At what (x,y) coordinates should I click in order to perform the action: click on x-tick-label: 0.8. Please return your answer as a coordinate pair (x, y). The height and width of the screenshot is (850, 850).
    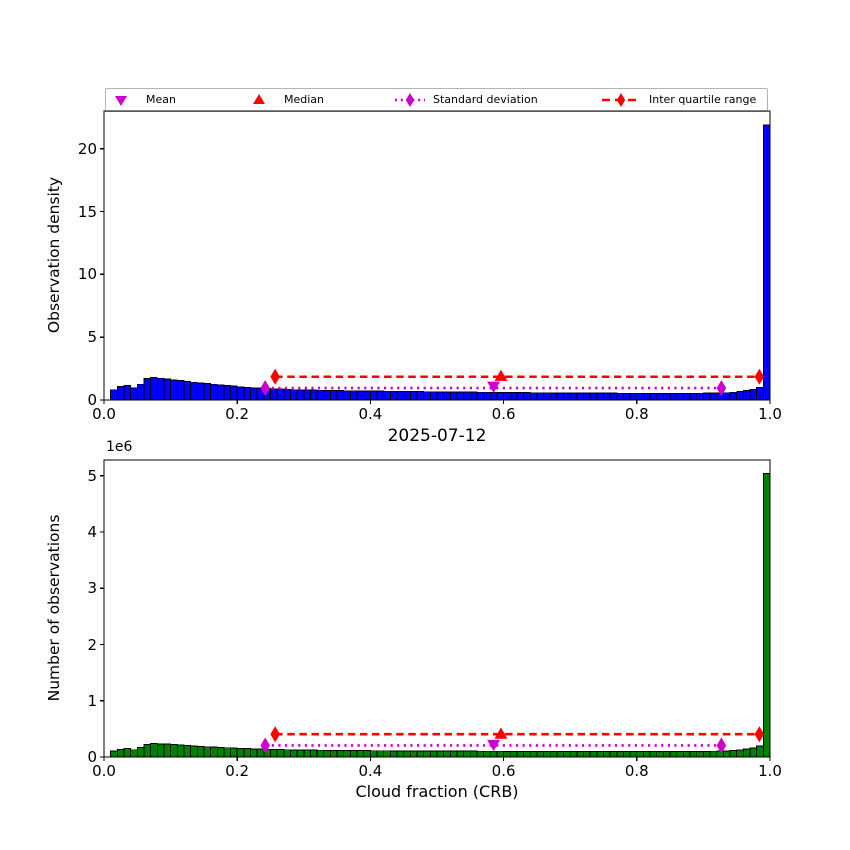
    Looking at the image, I should click on (636, 414).